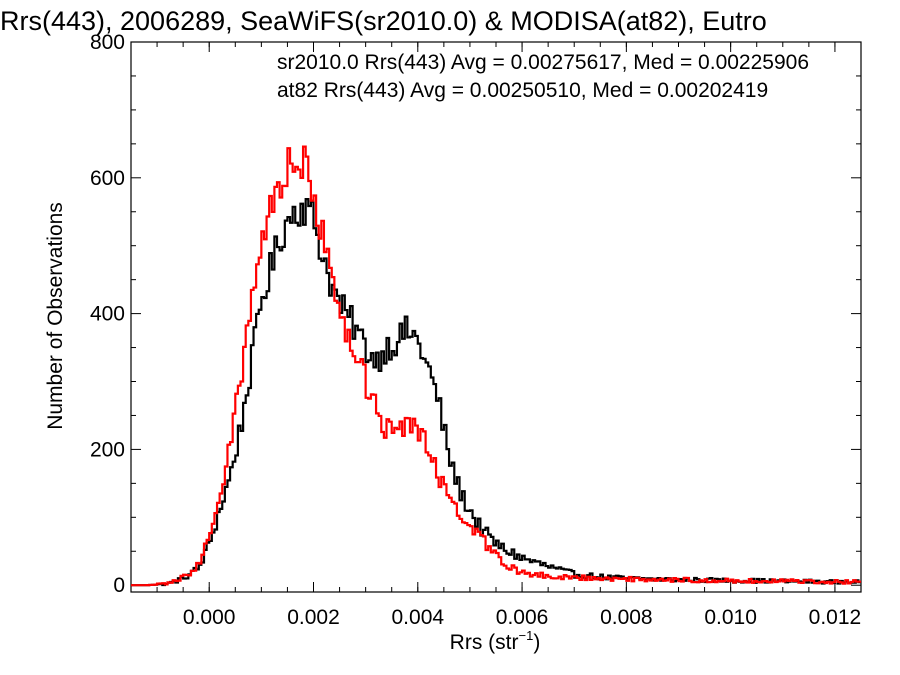 The image size is (900, 675). What do you see at coordinates (536, 642) in the screenshot?
I see `x-axis-label-tail: )` at bounding box center [536, 642].